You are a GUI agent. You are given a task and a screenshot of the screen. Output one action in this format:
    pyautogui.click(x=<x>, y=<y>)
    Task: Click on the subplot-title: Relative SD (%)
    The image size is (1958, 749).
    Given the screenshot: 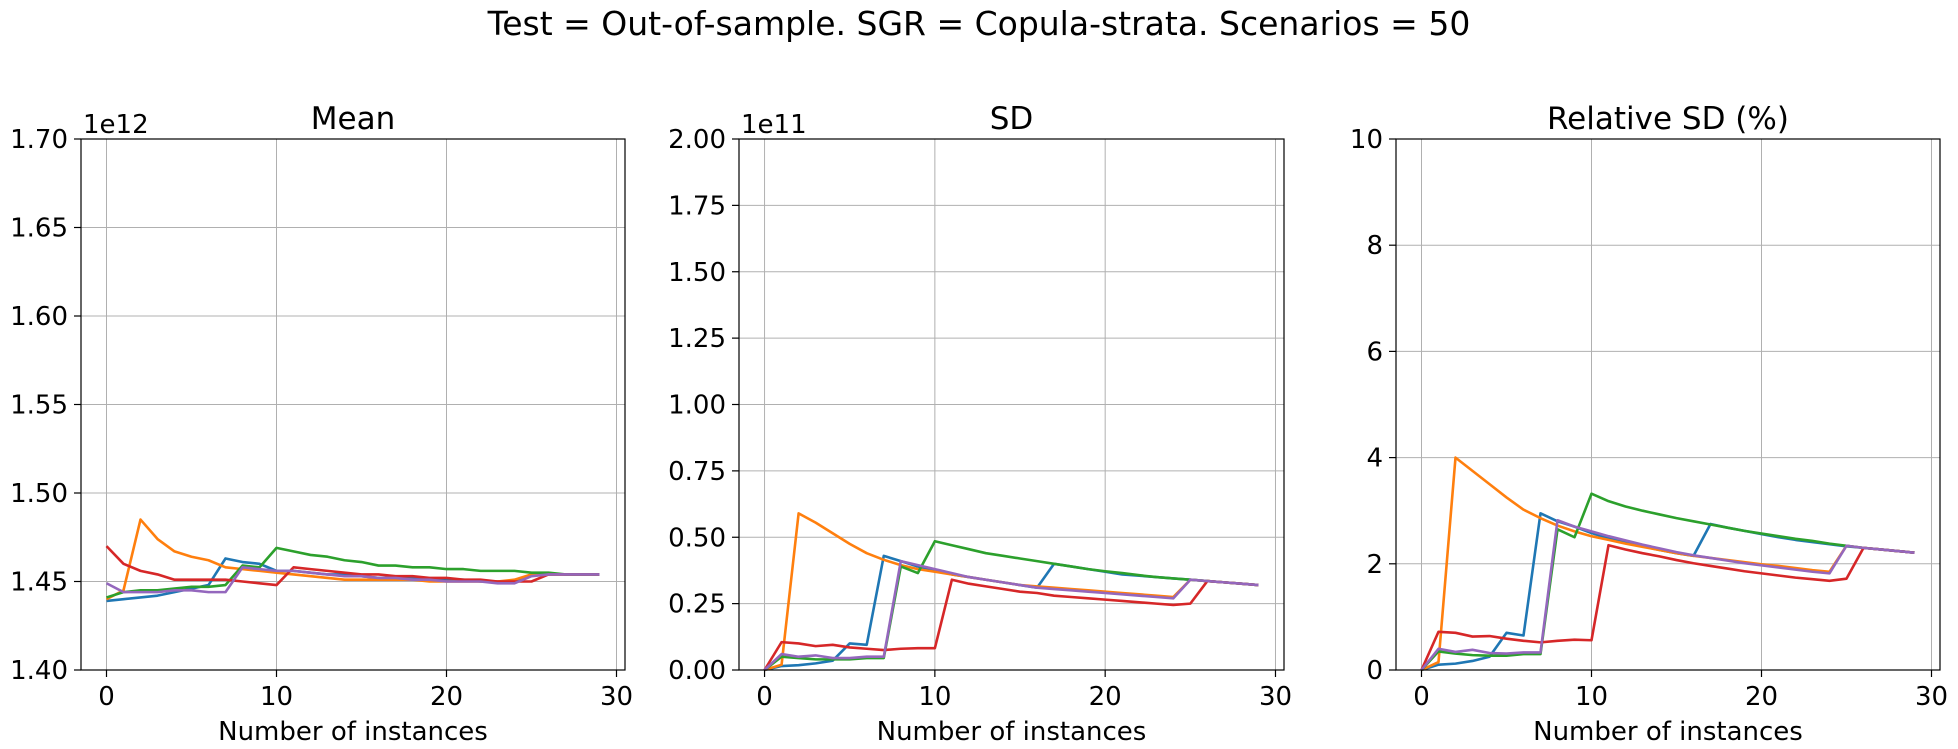 What is the action you would take?
    pyautogui.click(x=1668, y=119)
    